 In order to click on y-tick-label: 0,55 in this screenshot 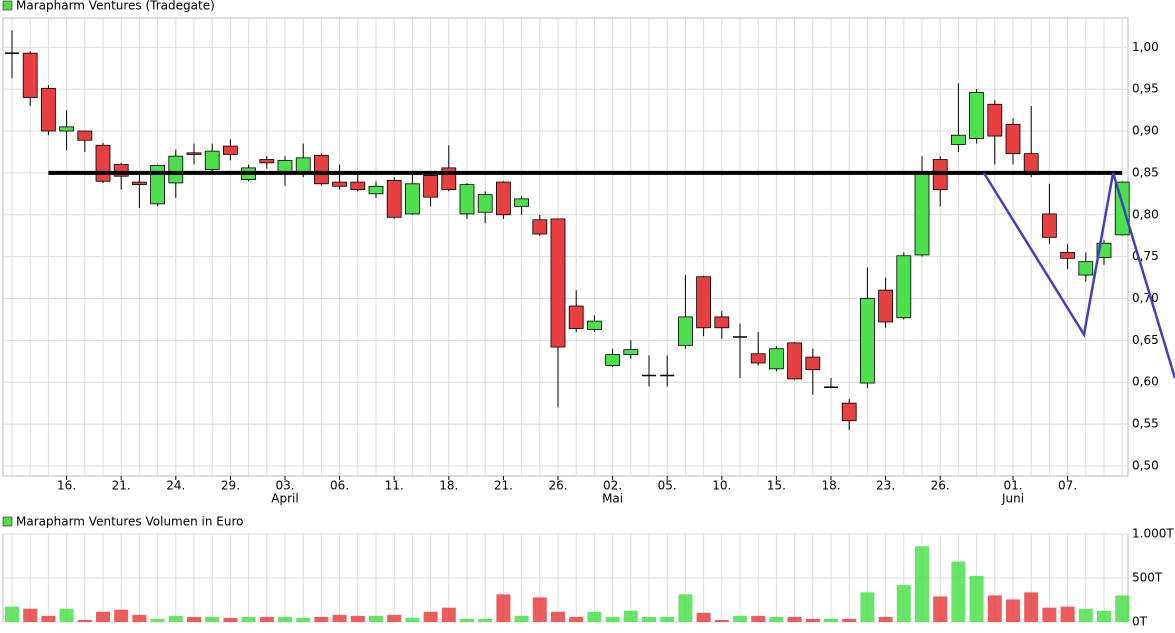, I will do `click(1145, 424)`.